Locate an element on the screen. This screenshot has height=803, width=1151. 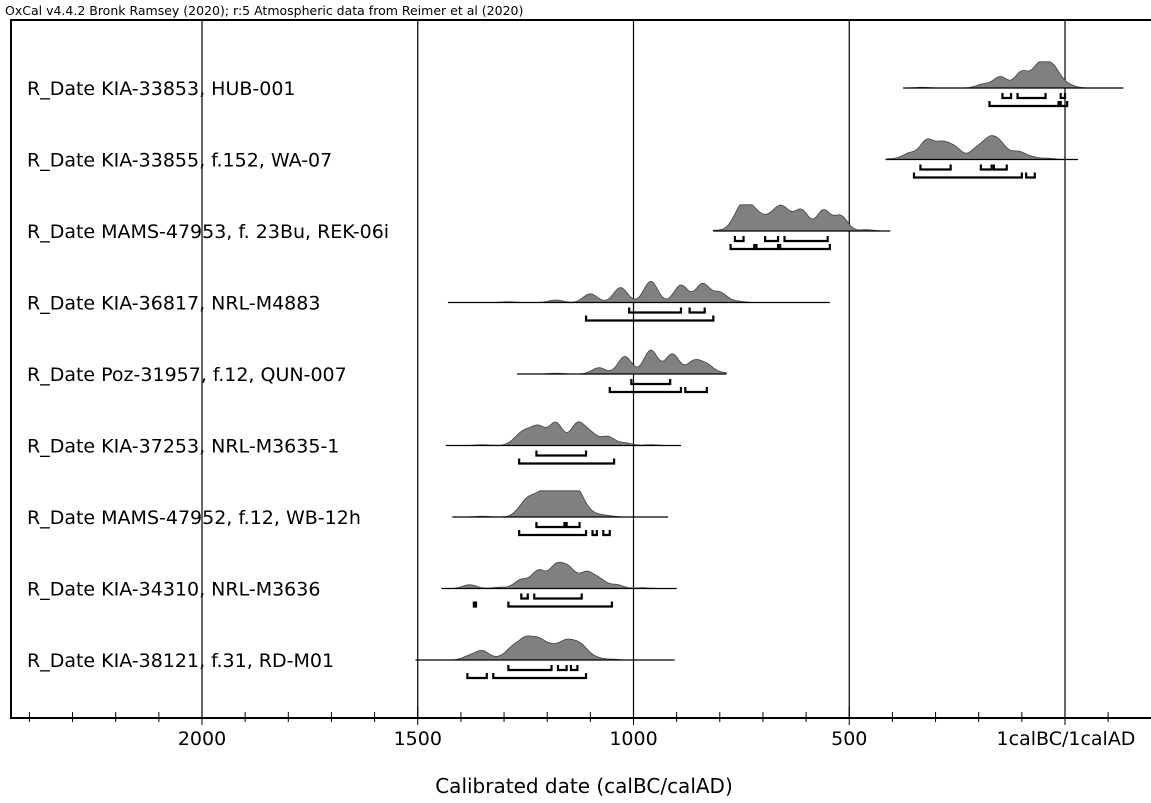
tick-label: 1000 is located at coordinates (633, 739).